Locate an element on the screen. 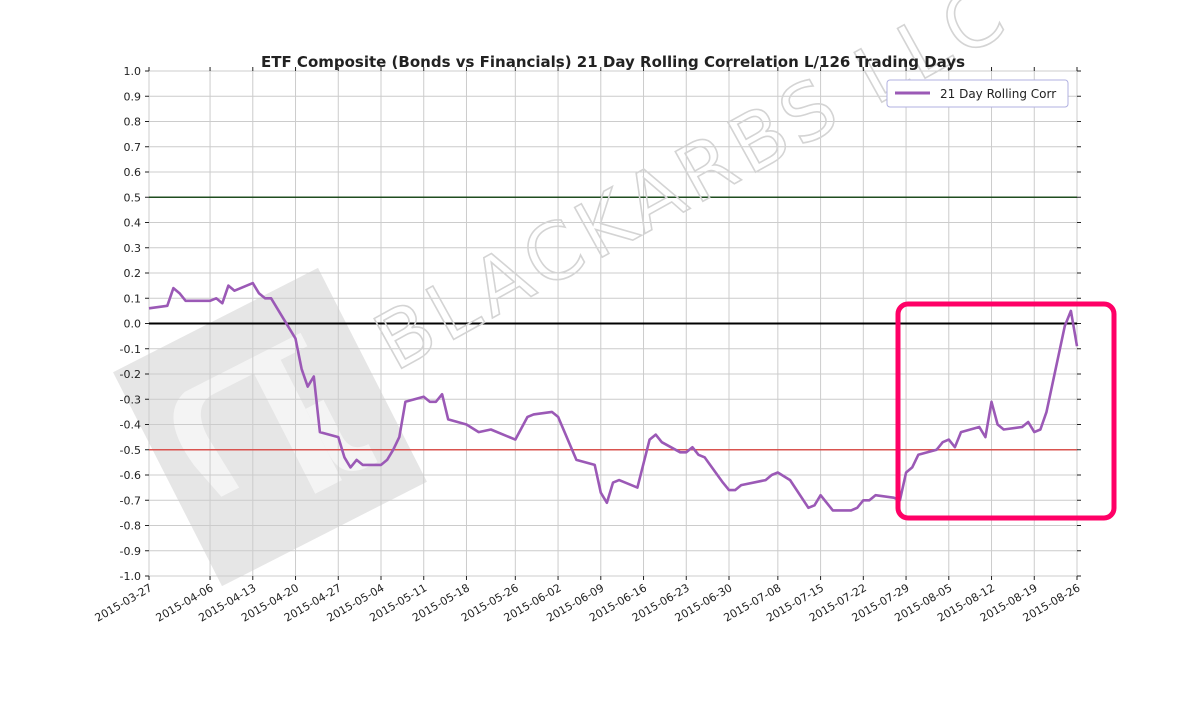 The height and width of the screenshot is (724, 1195). y-tick-label: -0.4 is located at coordinates (130, 425).